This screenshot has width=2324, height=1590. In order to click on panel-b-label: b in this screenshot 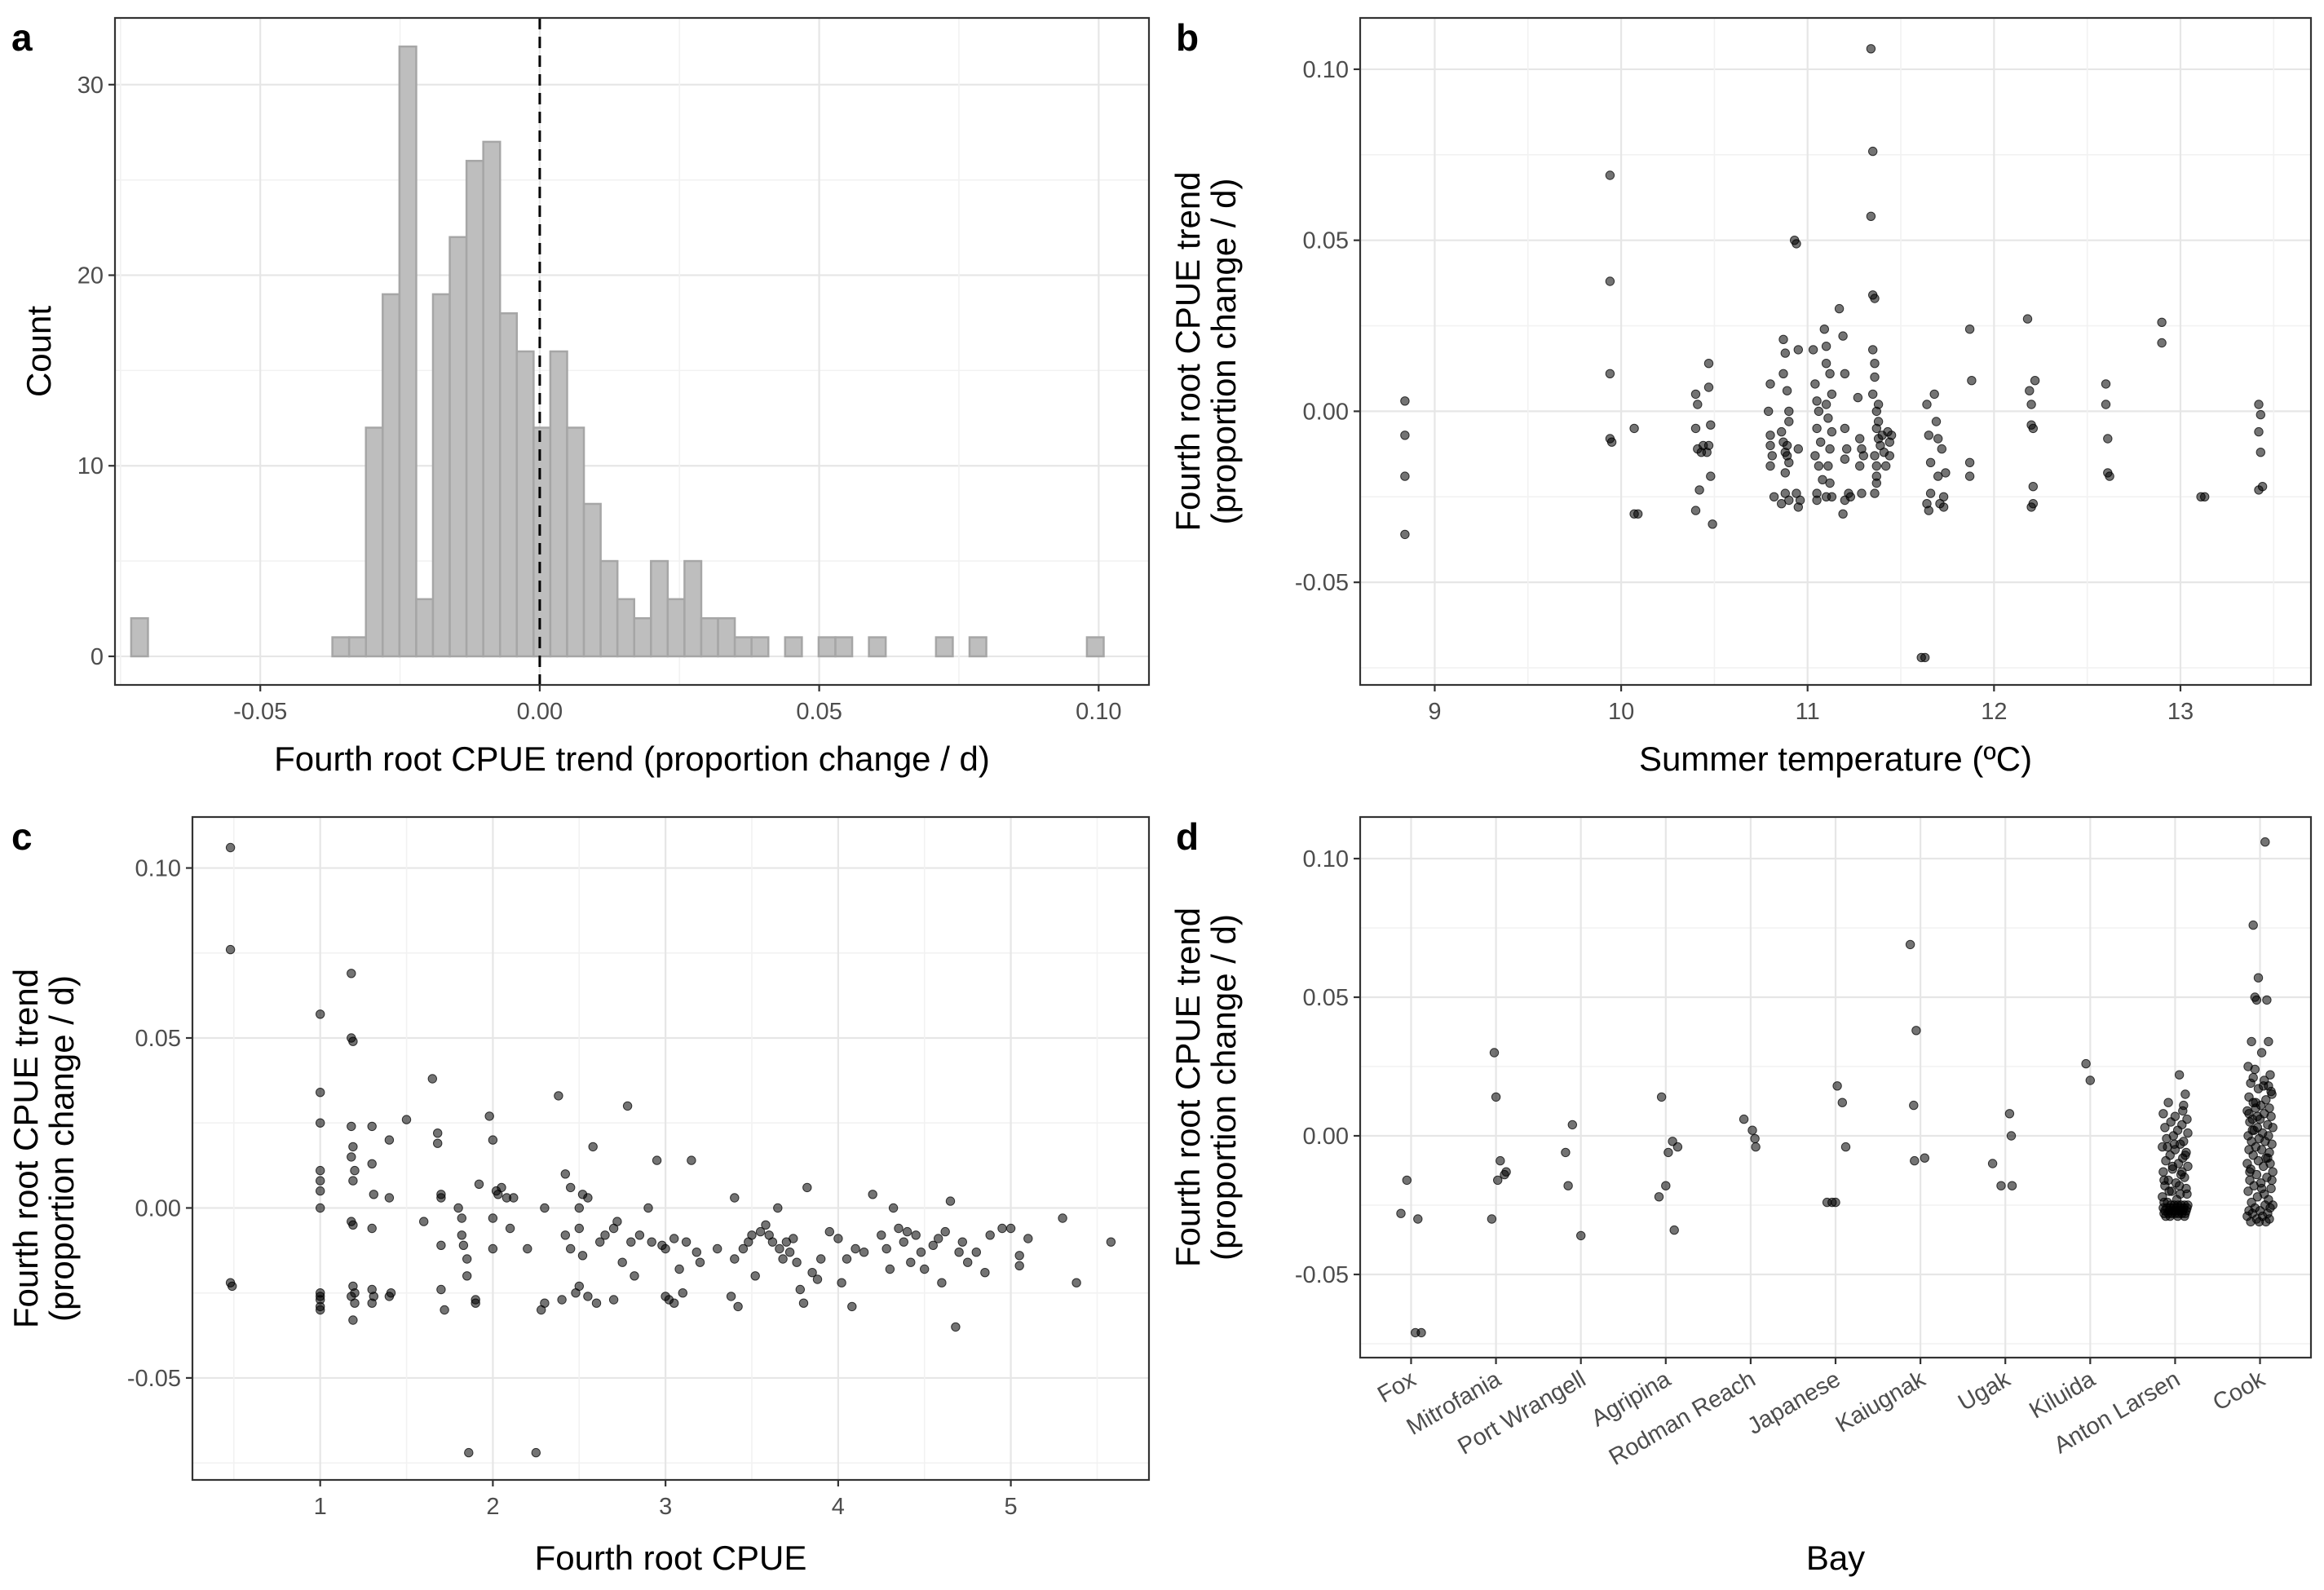, I will do `click(1187, 37)`.